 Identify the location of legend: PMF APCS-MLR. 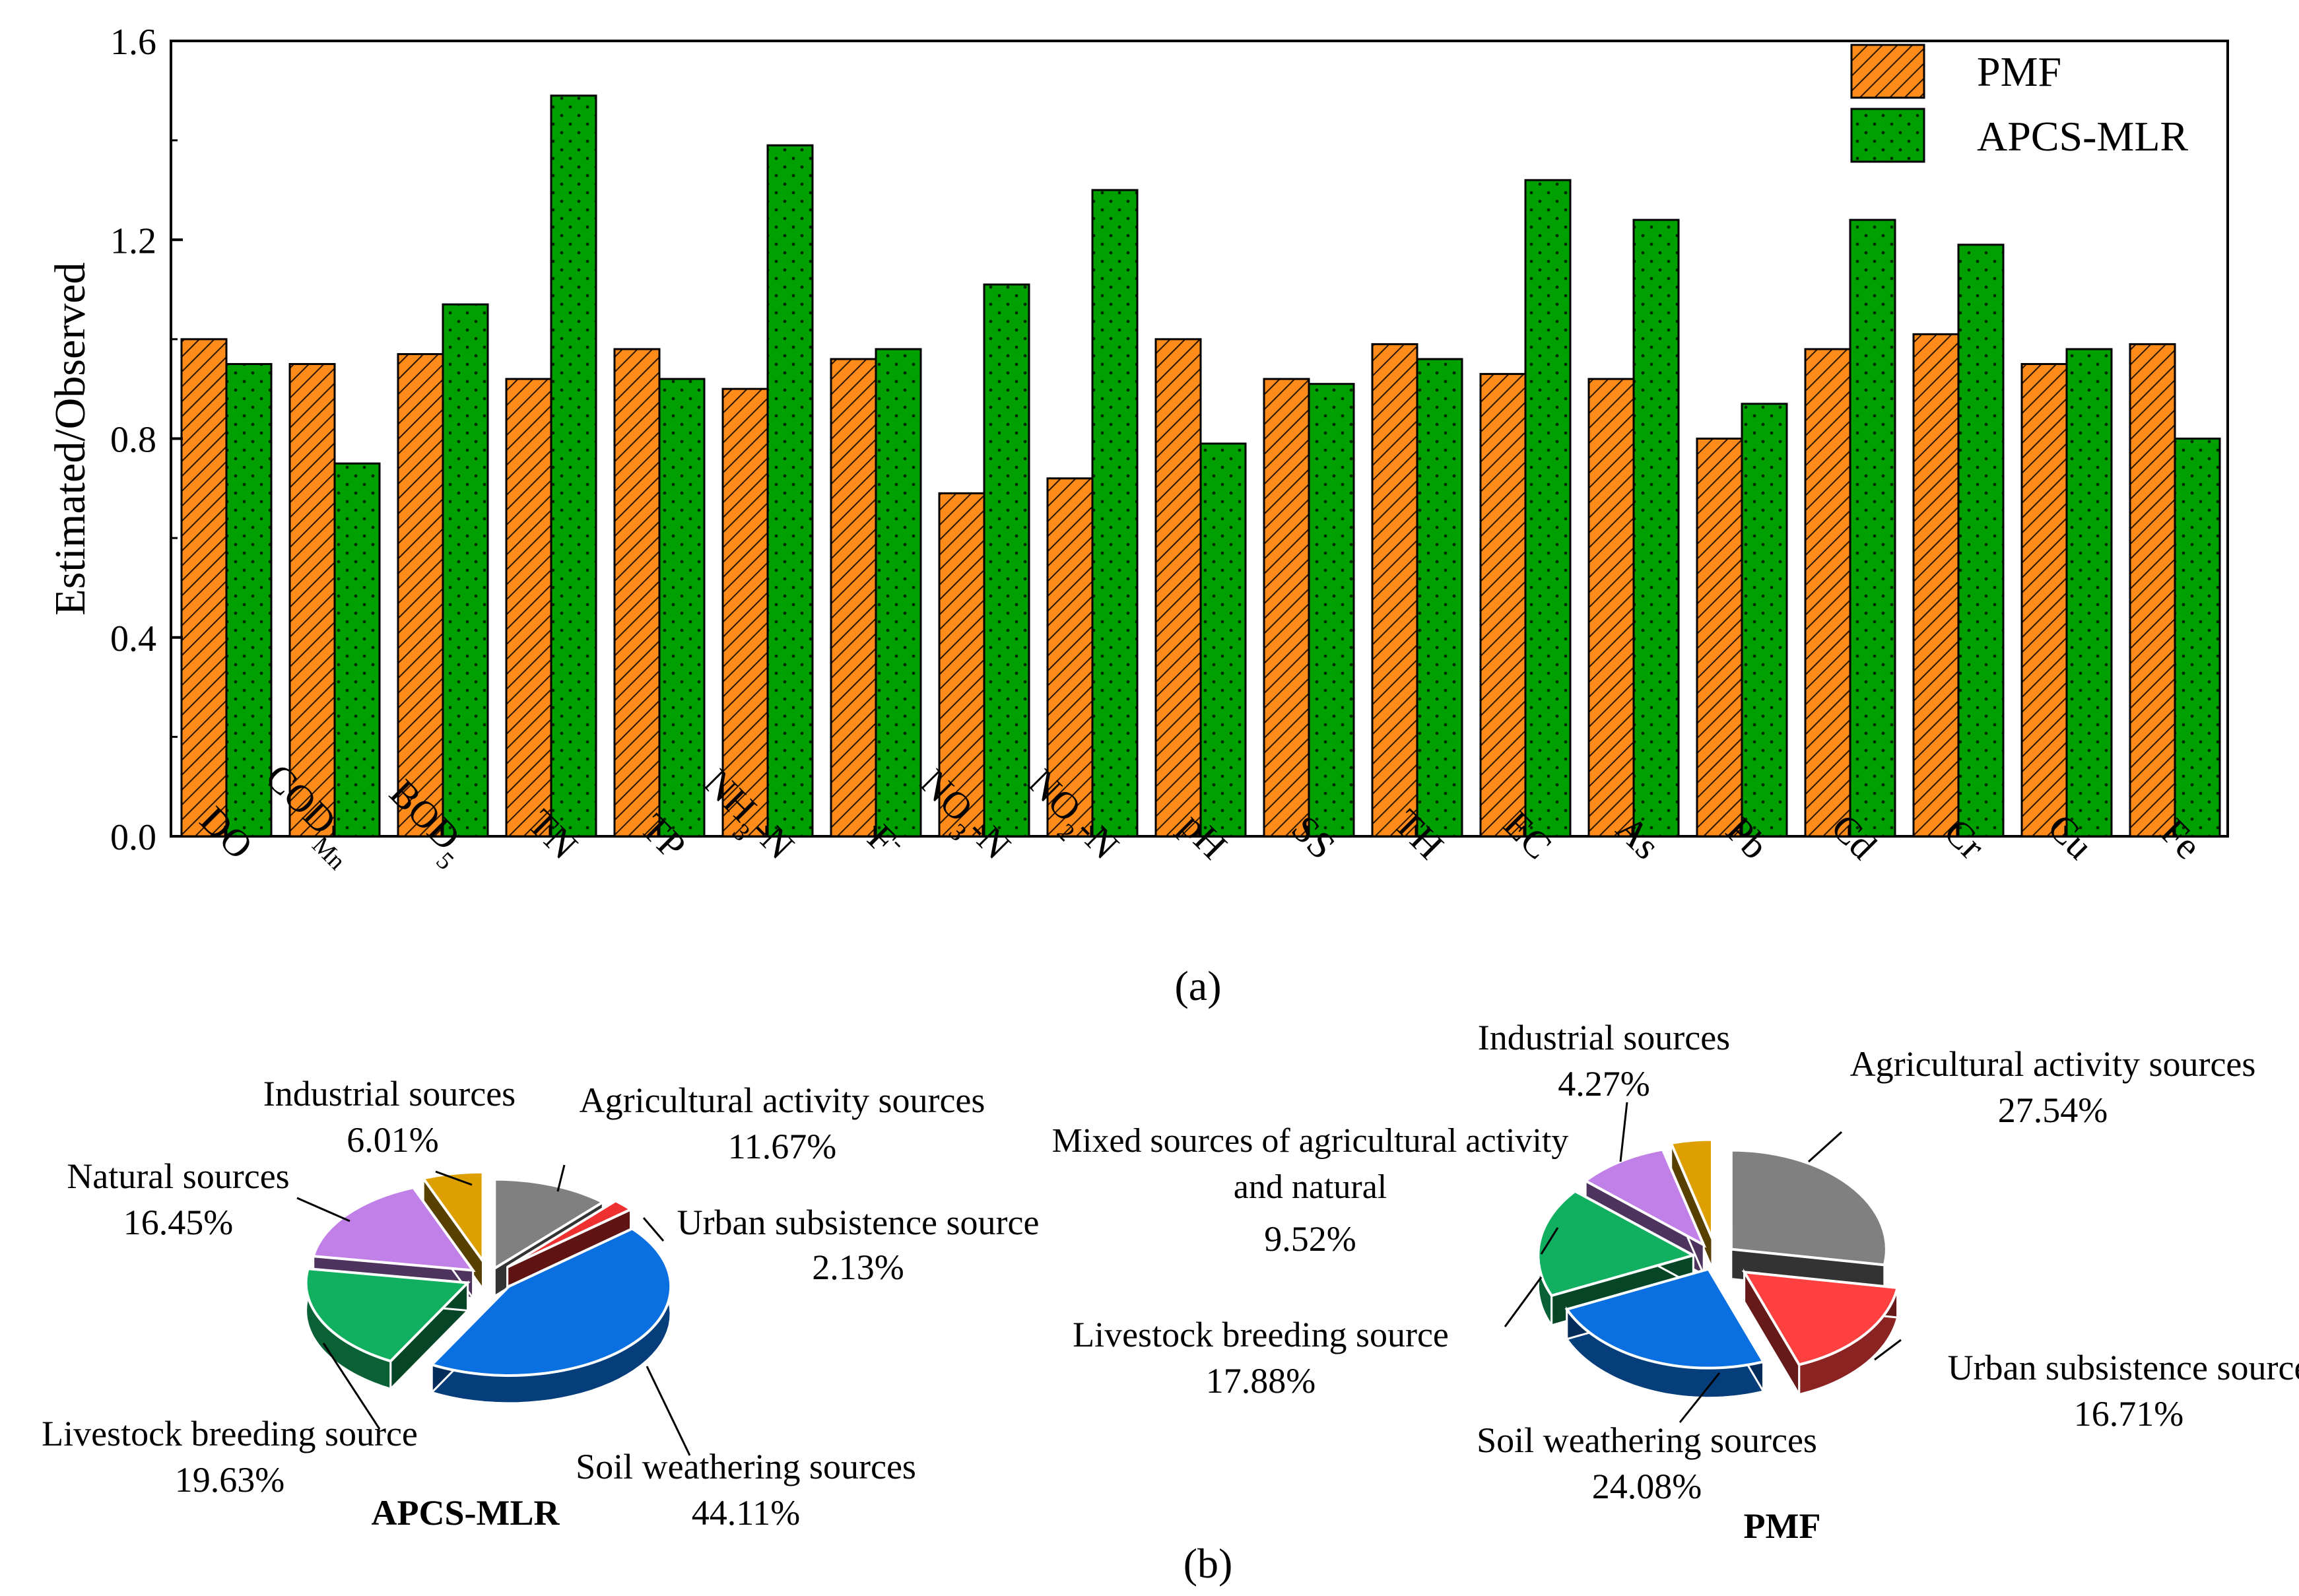
(2019, 103).